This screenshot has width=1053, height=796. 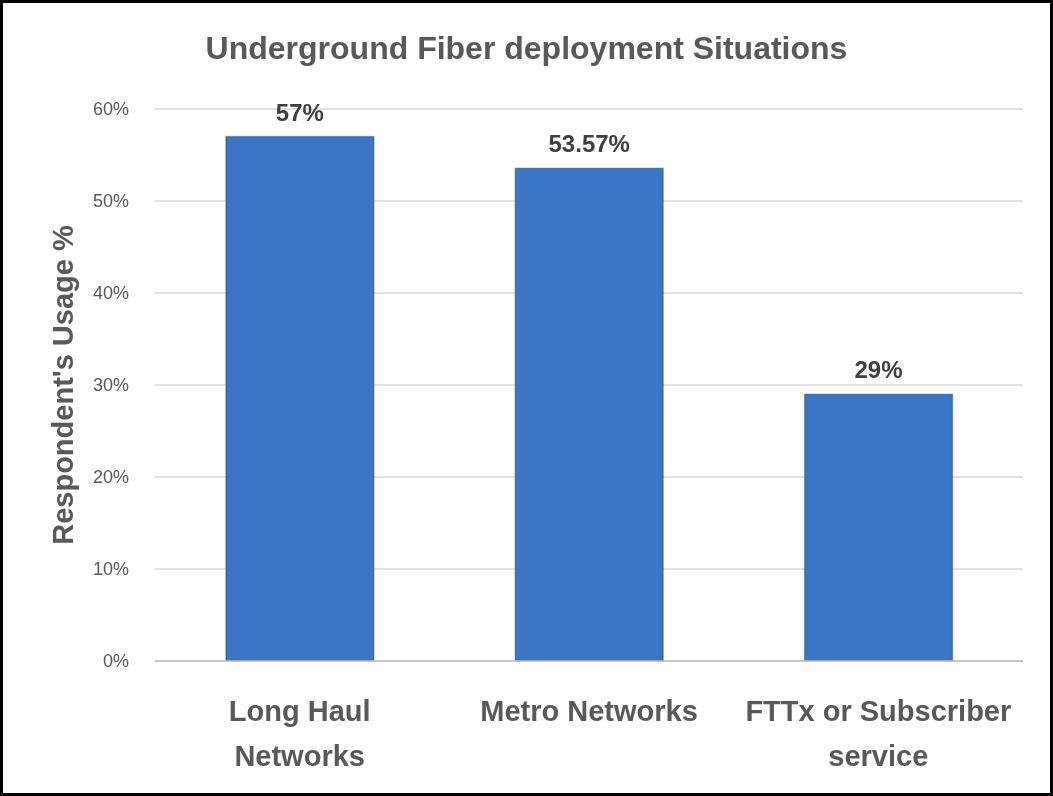 What do you see at coordinates (589, 144) in the screenshot?
I see `data-label: 53.57%` at bounding box center [589, 144].